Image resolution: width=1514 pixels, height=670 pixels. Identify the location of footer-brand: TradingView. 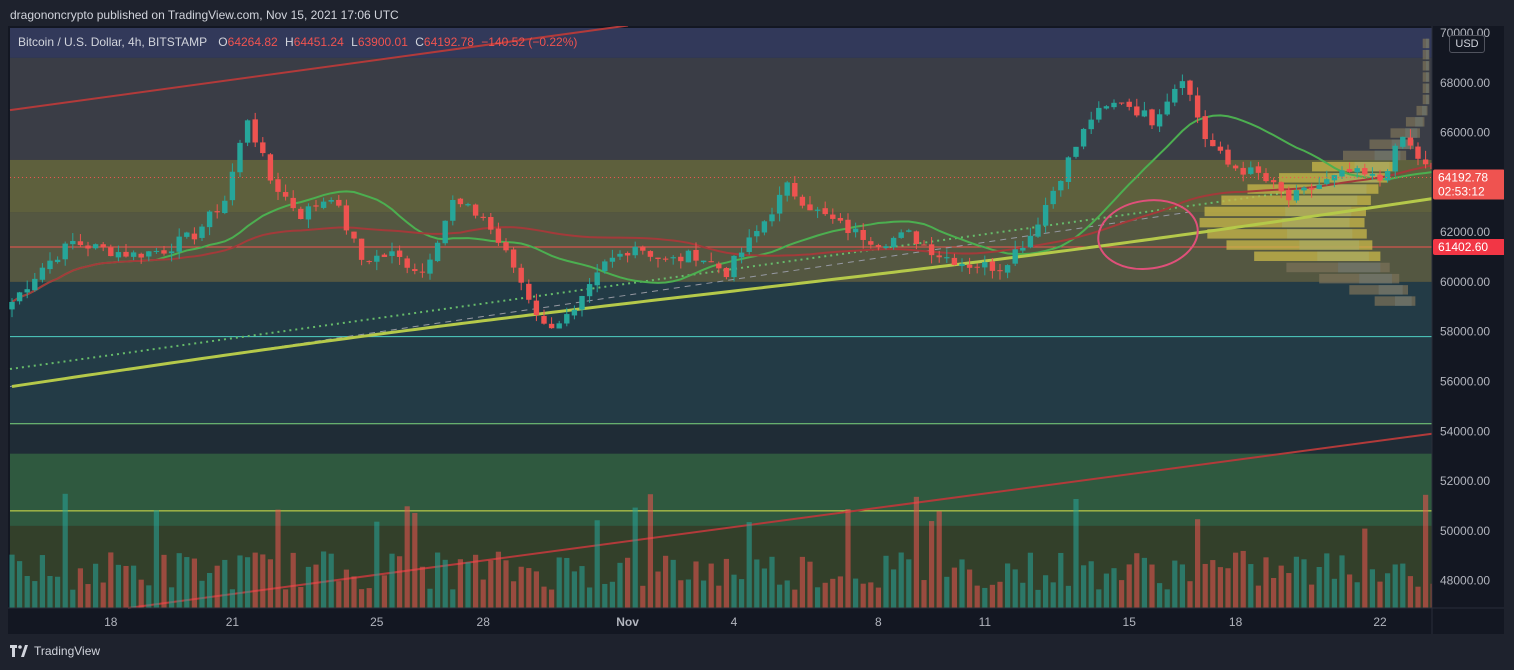
(67, 651).